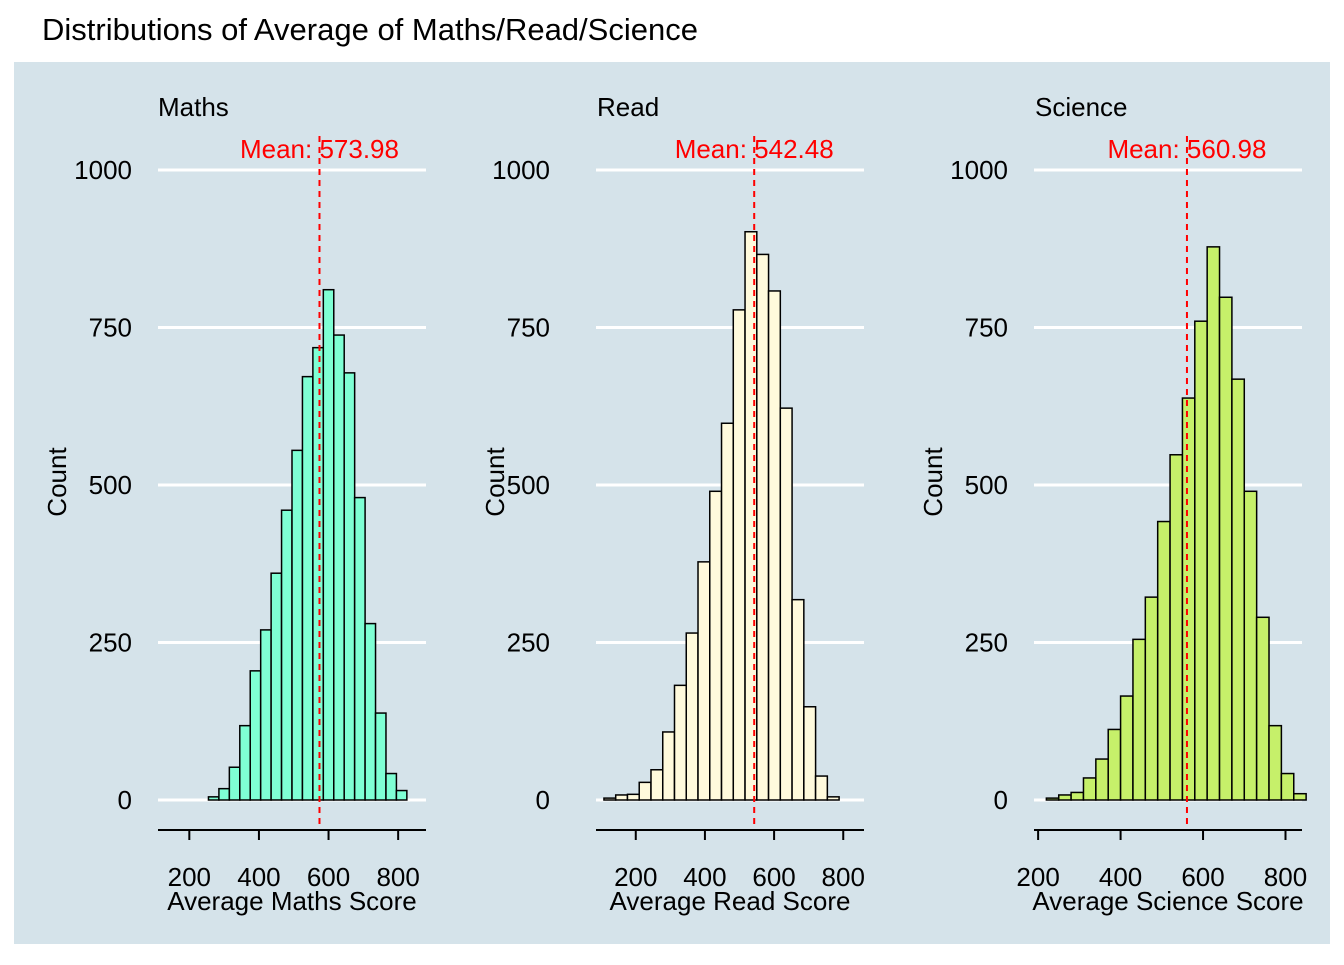 The height and width of the screenshot is (965, 1344). What do you see at coordinates (730, 901) in the screenshot?
I see `x-axis-label: Average Read Score` at bounding box center [730, 901].